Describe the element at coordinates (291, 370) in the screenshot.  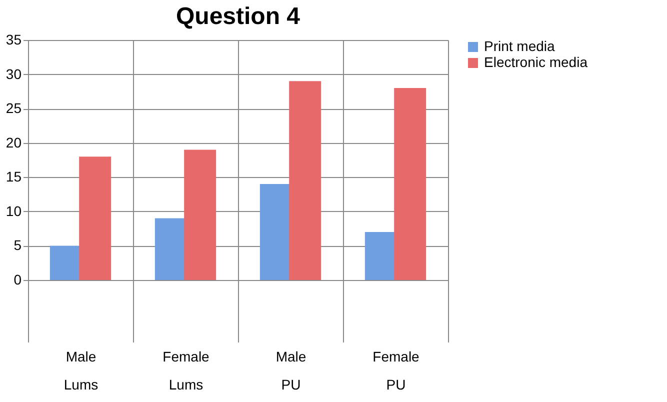
I see `x-tick-label: Male PU` at that location.